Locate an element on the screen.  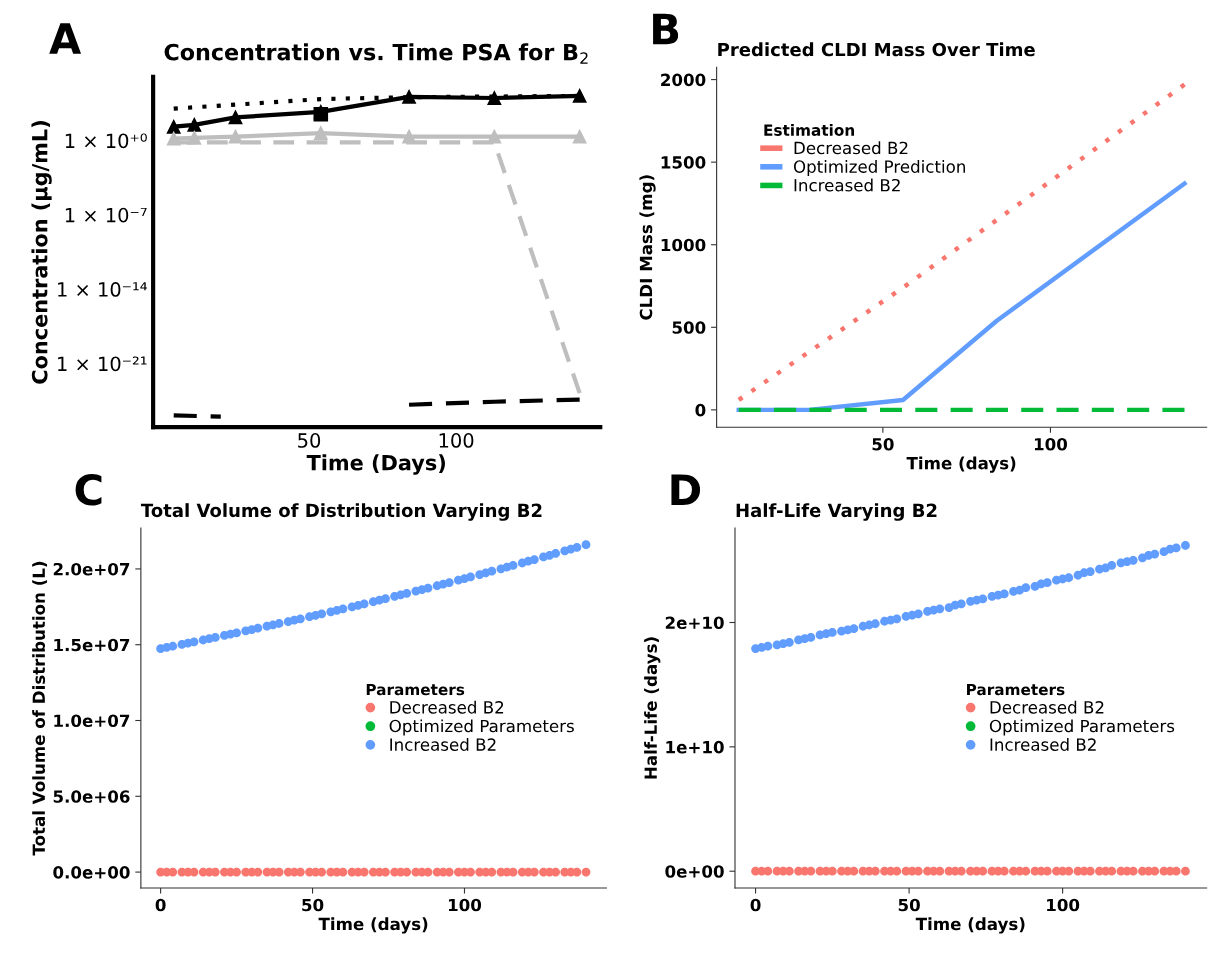
y-tick-label: 1500 is located at coordinates (683, 162).